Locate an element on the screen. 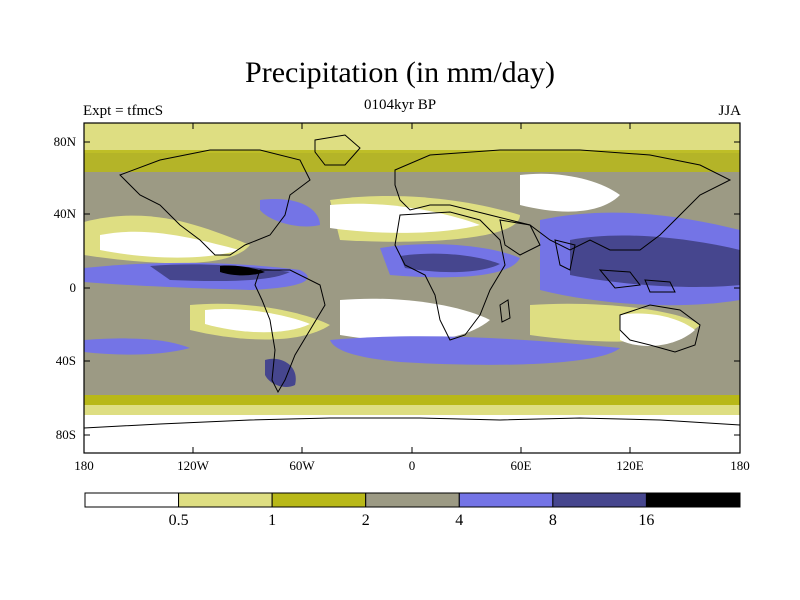  colorbar-label: 4 is located at coordinates (459, 520).